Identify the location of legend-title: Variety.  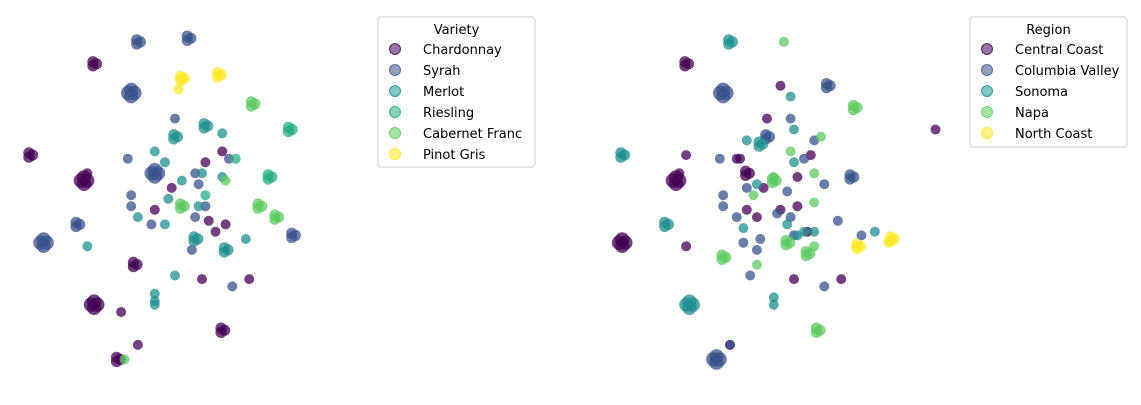
(457, 30).